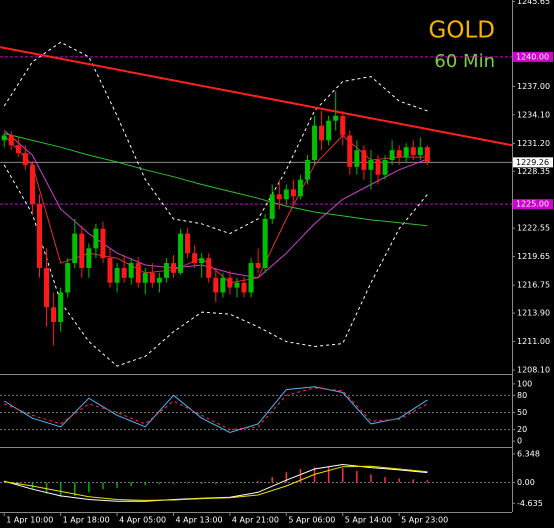 This screenshot has height=528, width=554. What do you see at coordinates (86, 520) in the screenshot?
I see `x-tick-label: 1 Apr 18:00` at bounding box center [86, 520].